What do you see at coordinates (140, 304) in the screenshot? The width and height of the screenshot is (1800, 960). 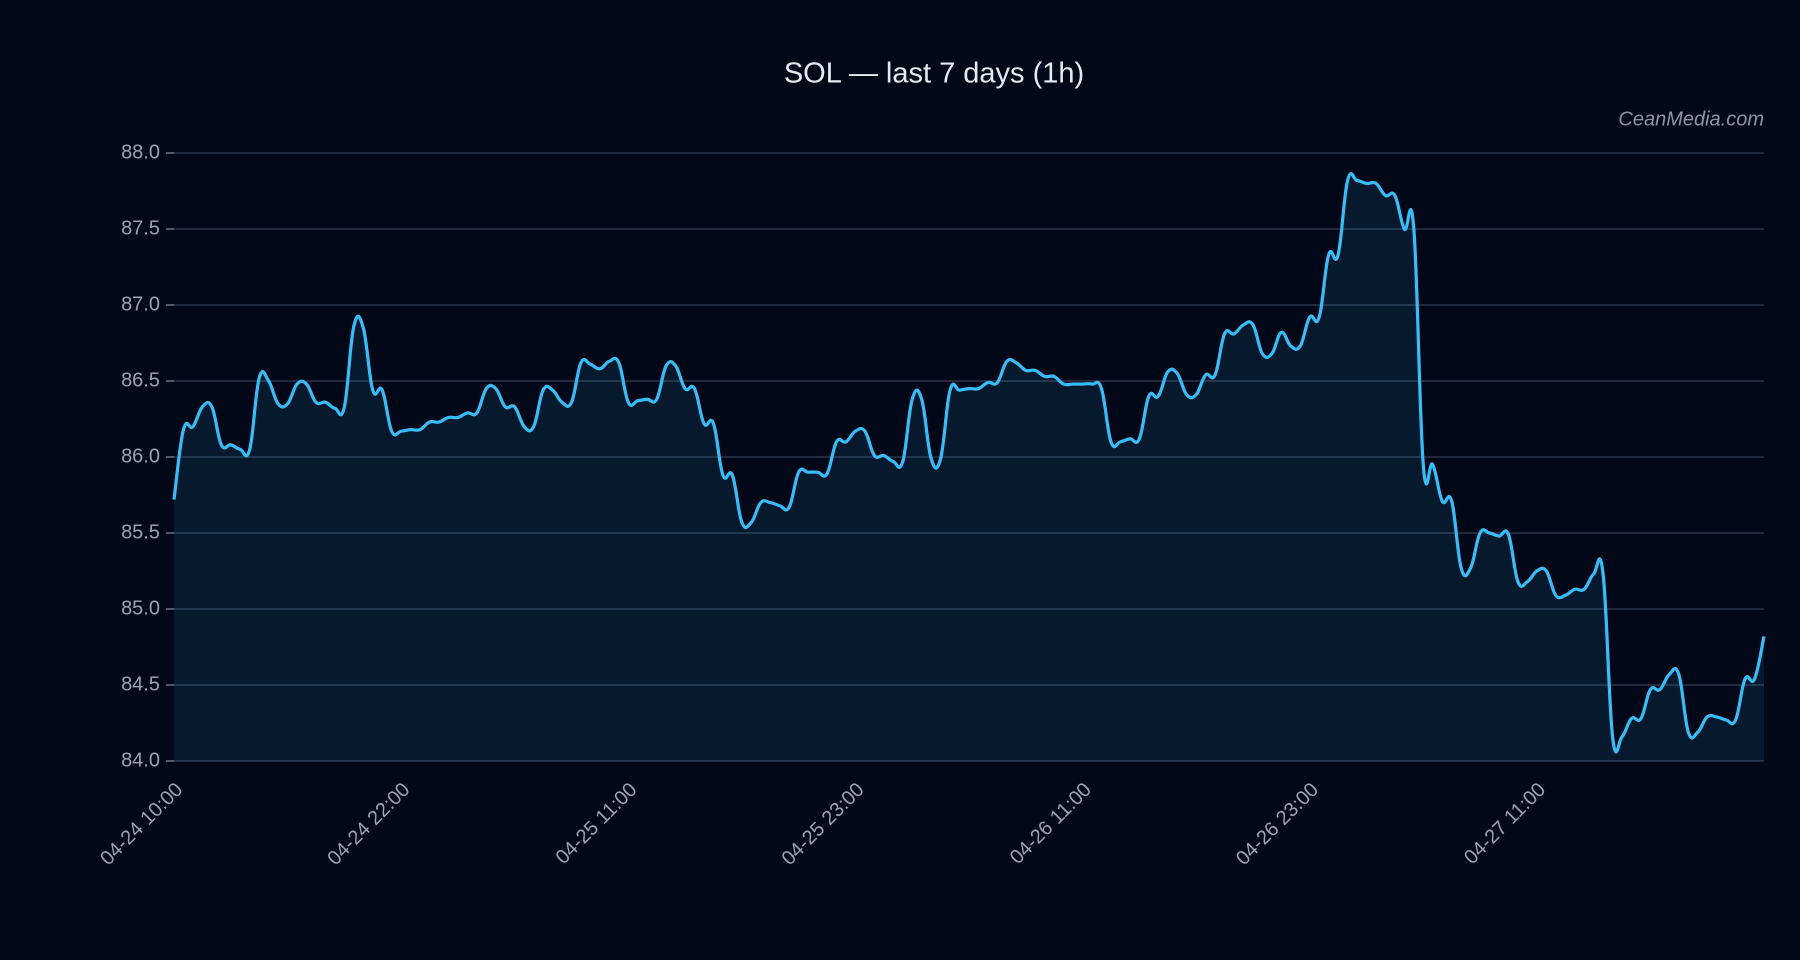 I see `y-tick-label: 87.0` at bounding box center [140, 304].